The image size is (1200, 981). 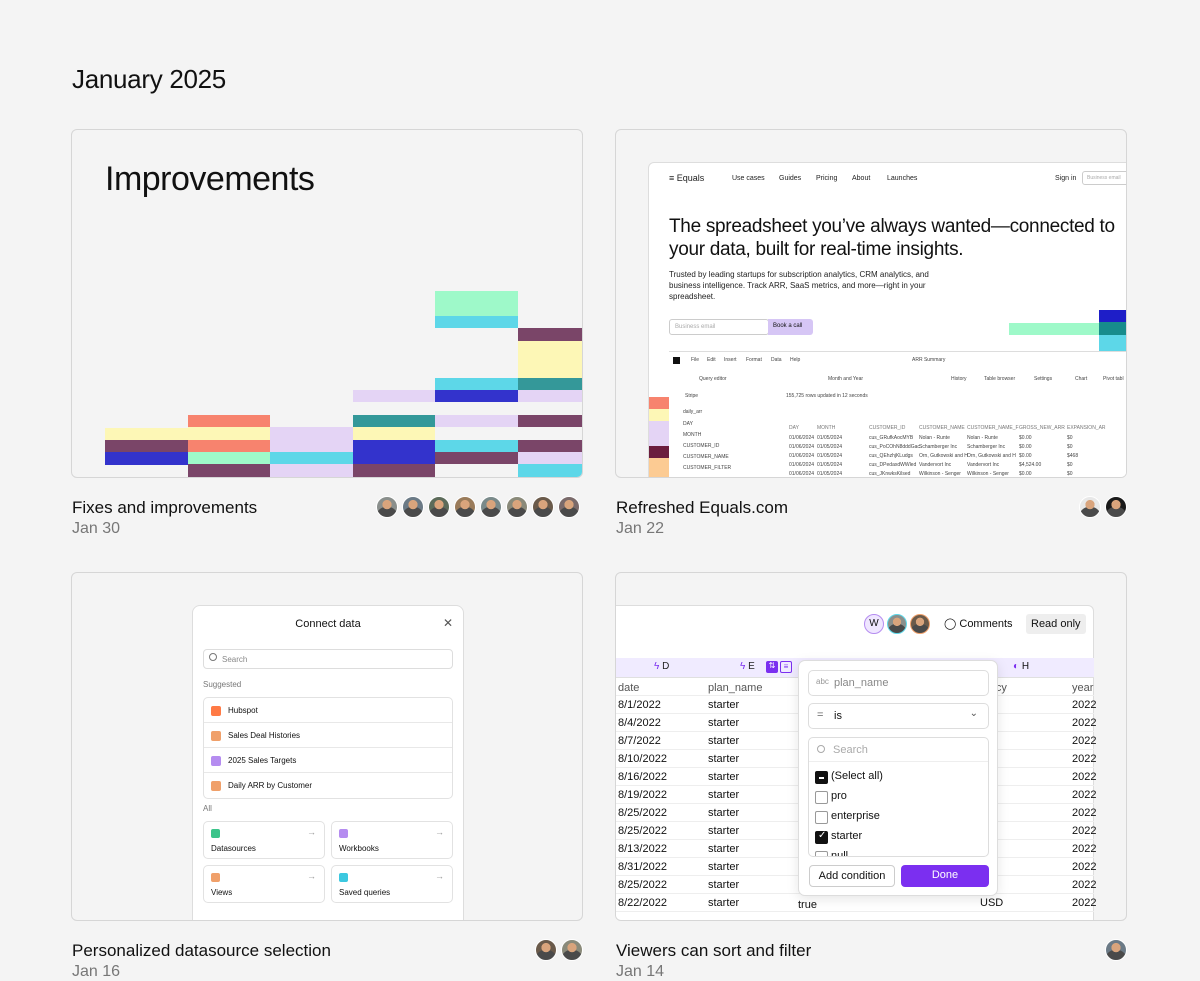 What do you see at coordinates (1104, 178) in the screenshot?
I see `nav-email-input: Business email` at bounding box center [1104, 178].